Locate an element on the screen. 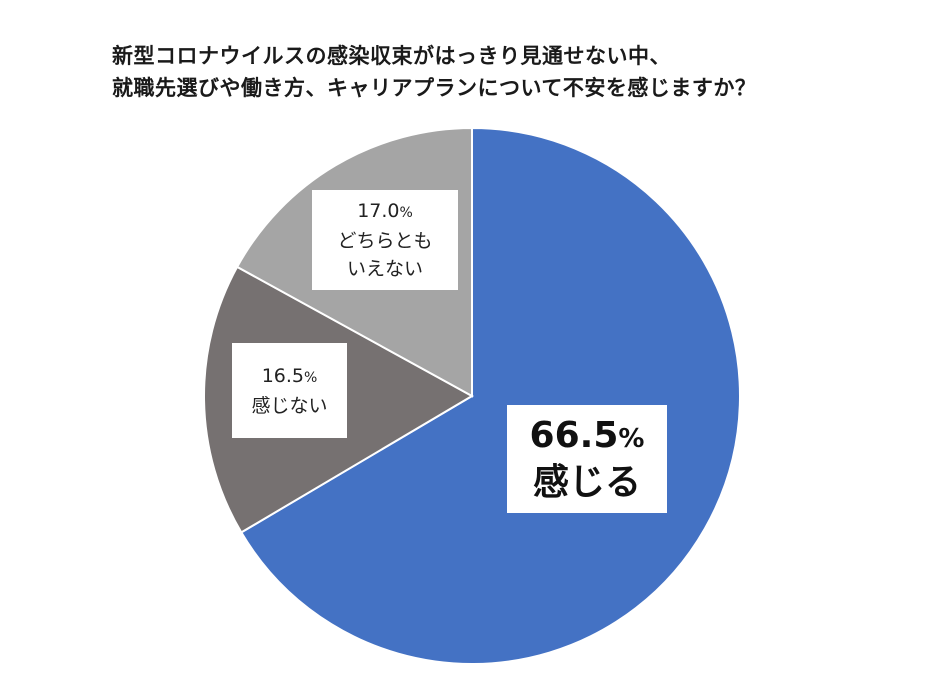 The height and width of the screenshot is (680, 945). data-label-dochiratomo: 17.0% どちらとも いえない is located at coordinates (385, 240).